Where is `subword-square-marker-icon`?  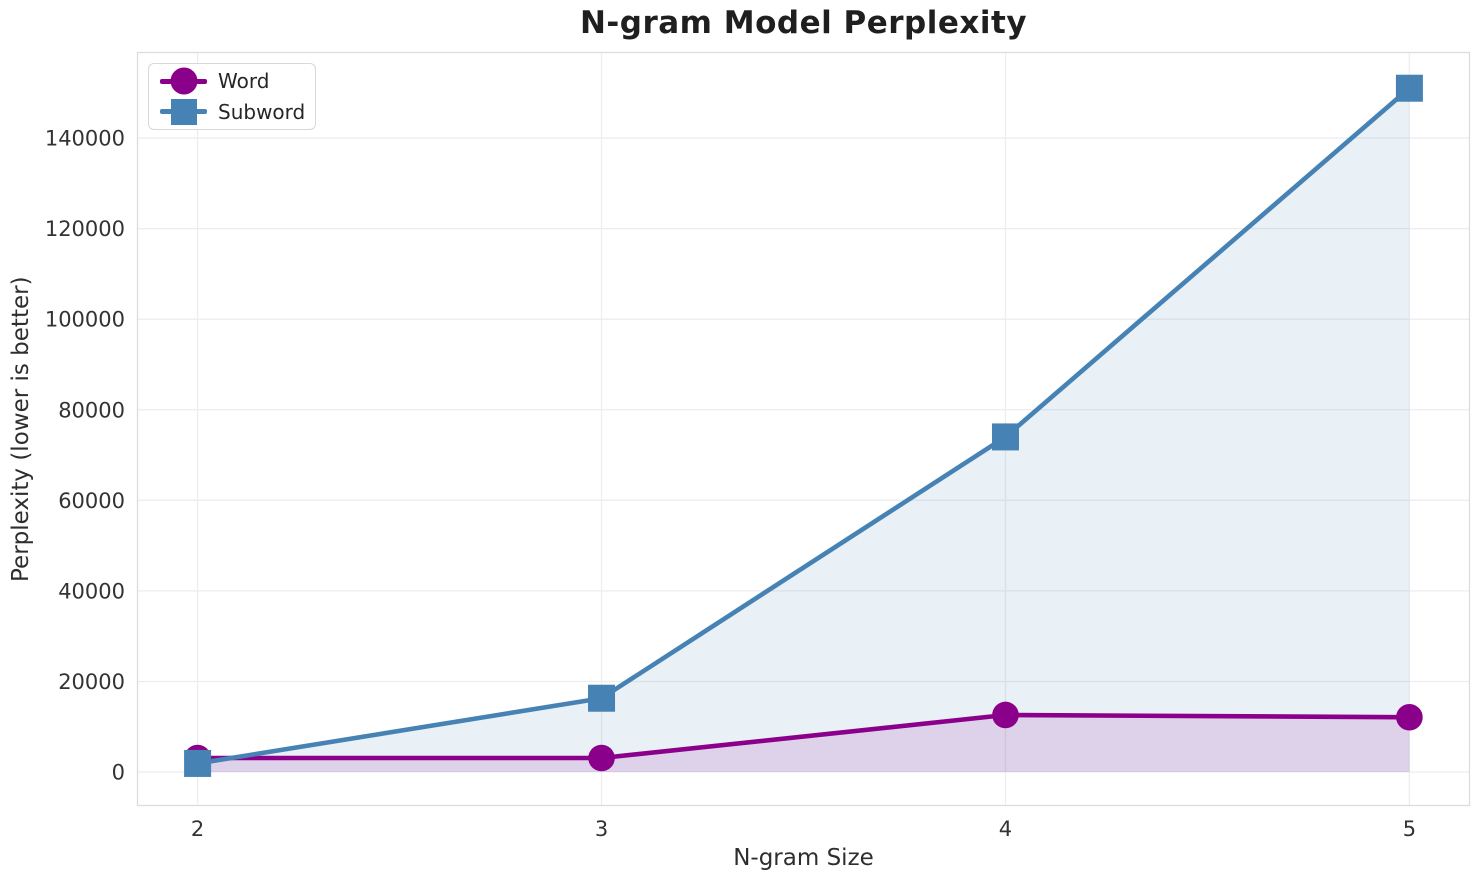 subword-square-marker-icon is located at coordinates (183, 111).